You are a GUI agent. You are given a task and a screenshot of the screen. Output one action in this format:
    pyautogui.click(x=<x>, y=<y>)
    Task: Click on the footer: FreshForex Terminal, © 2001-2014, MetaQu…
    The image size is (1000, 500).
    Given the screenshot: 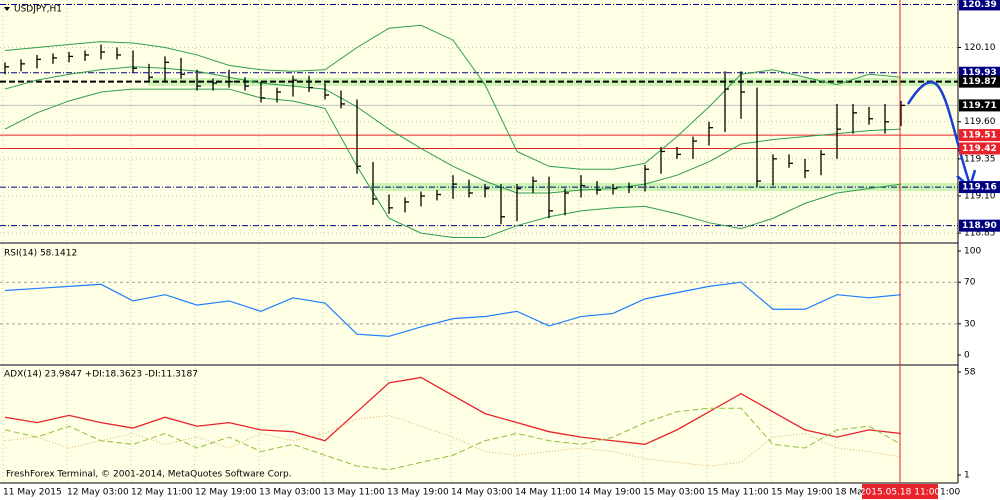 What is the action you would take?
    pyautogui.click(x=149, y=475)
    